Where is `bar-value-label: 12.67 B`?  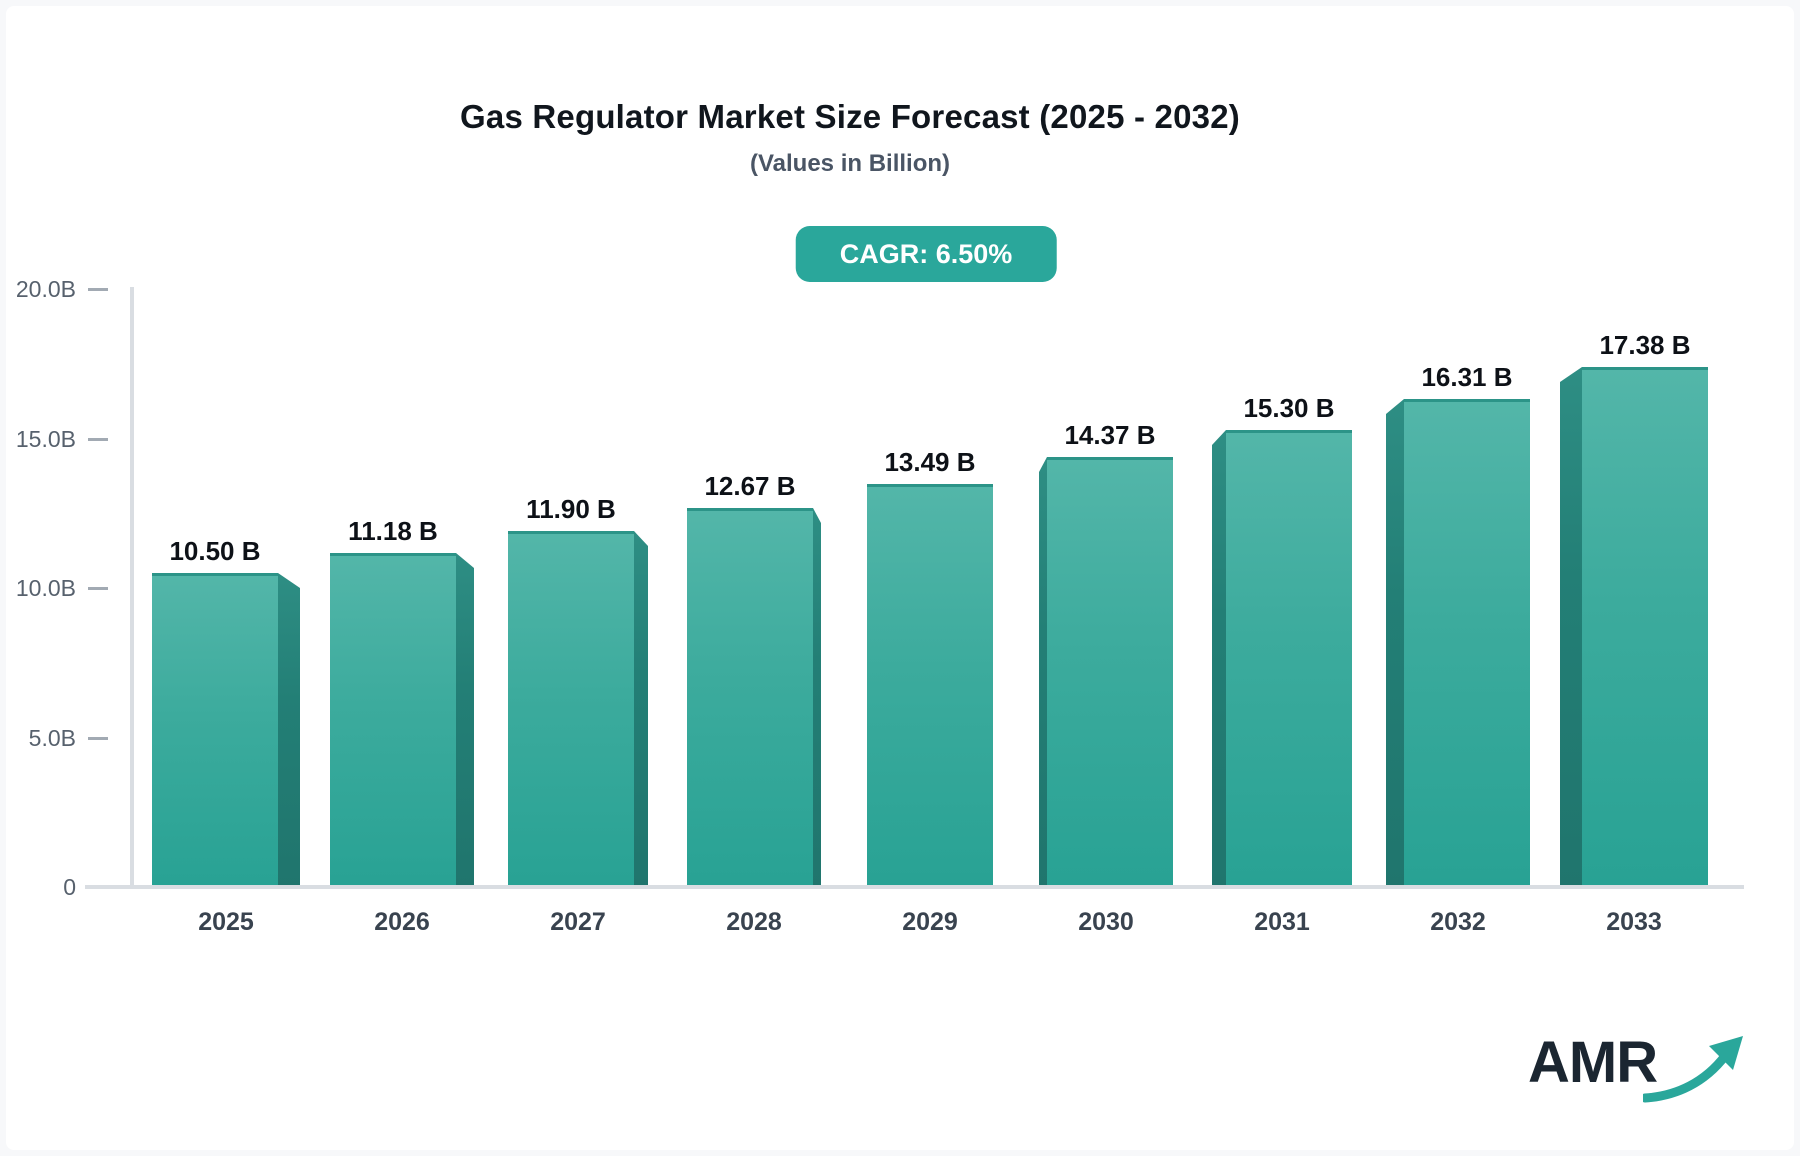
bar-value-label: 12.67 B is located at coordinates (750, 486).